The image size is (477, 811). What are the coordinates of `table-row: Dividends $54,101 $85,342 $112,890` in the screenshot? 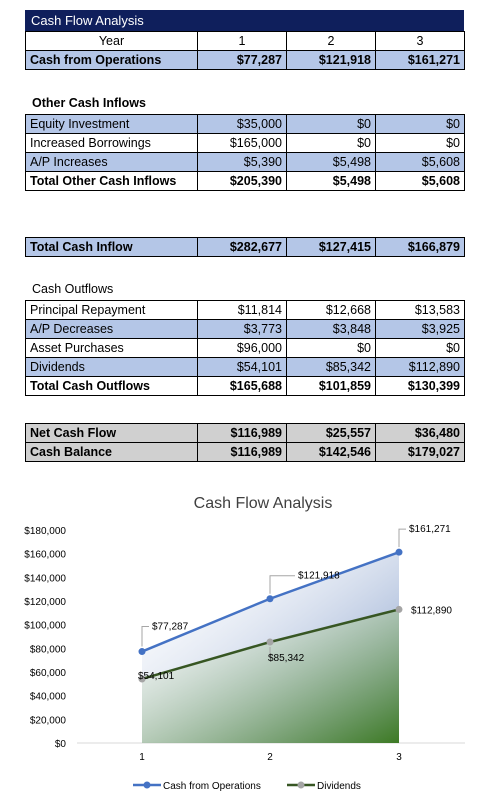 It's located at (245, 367).